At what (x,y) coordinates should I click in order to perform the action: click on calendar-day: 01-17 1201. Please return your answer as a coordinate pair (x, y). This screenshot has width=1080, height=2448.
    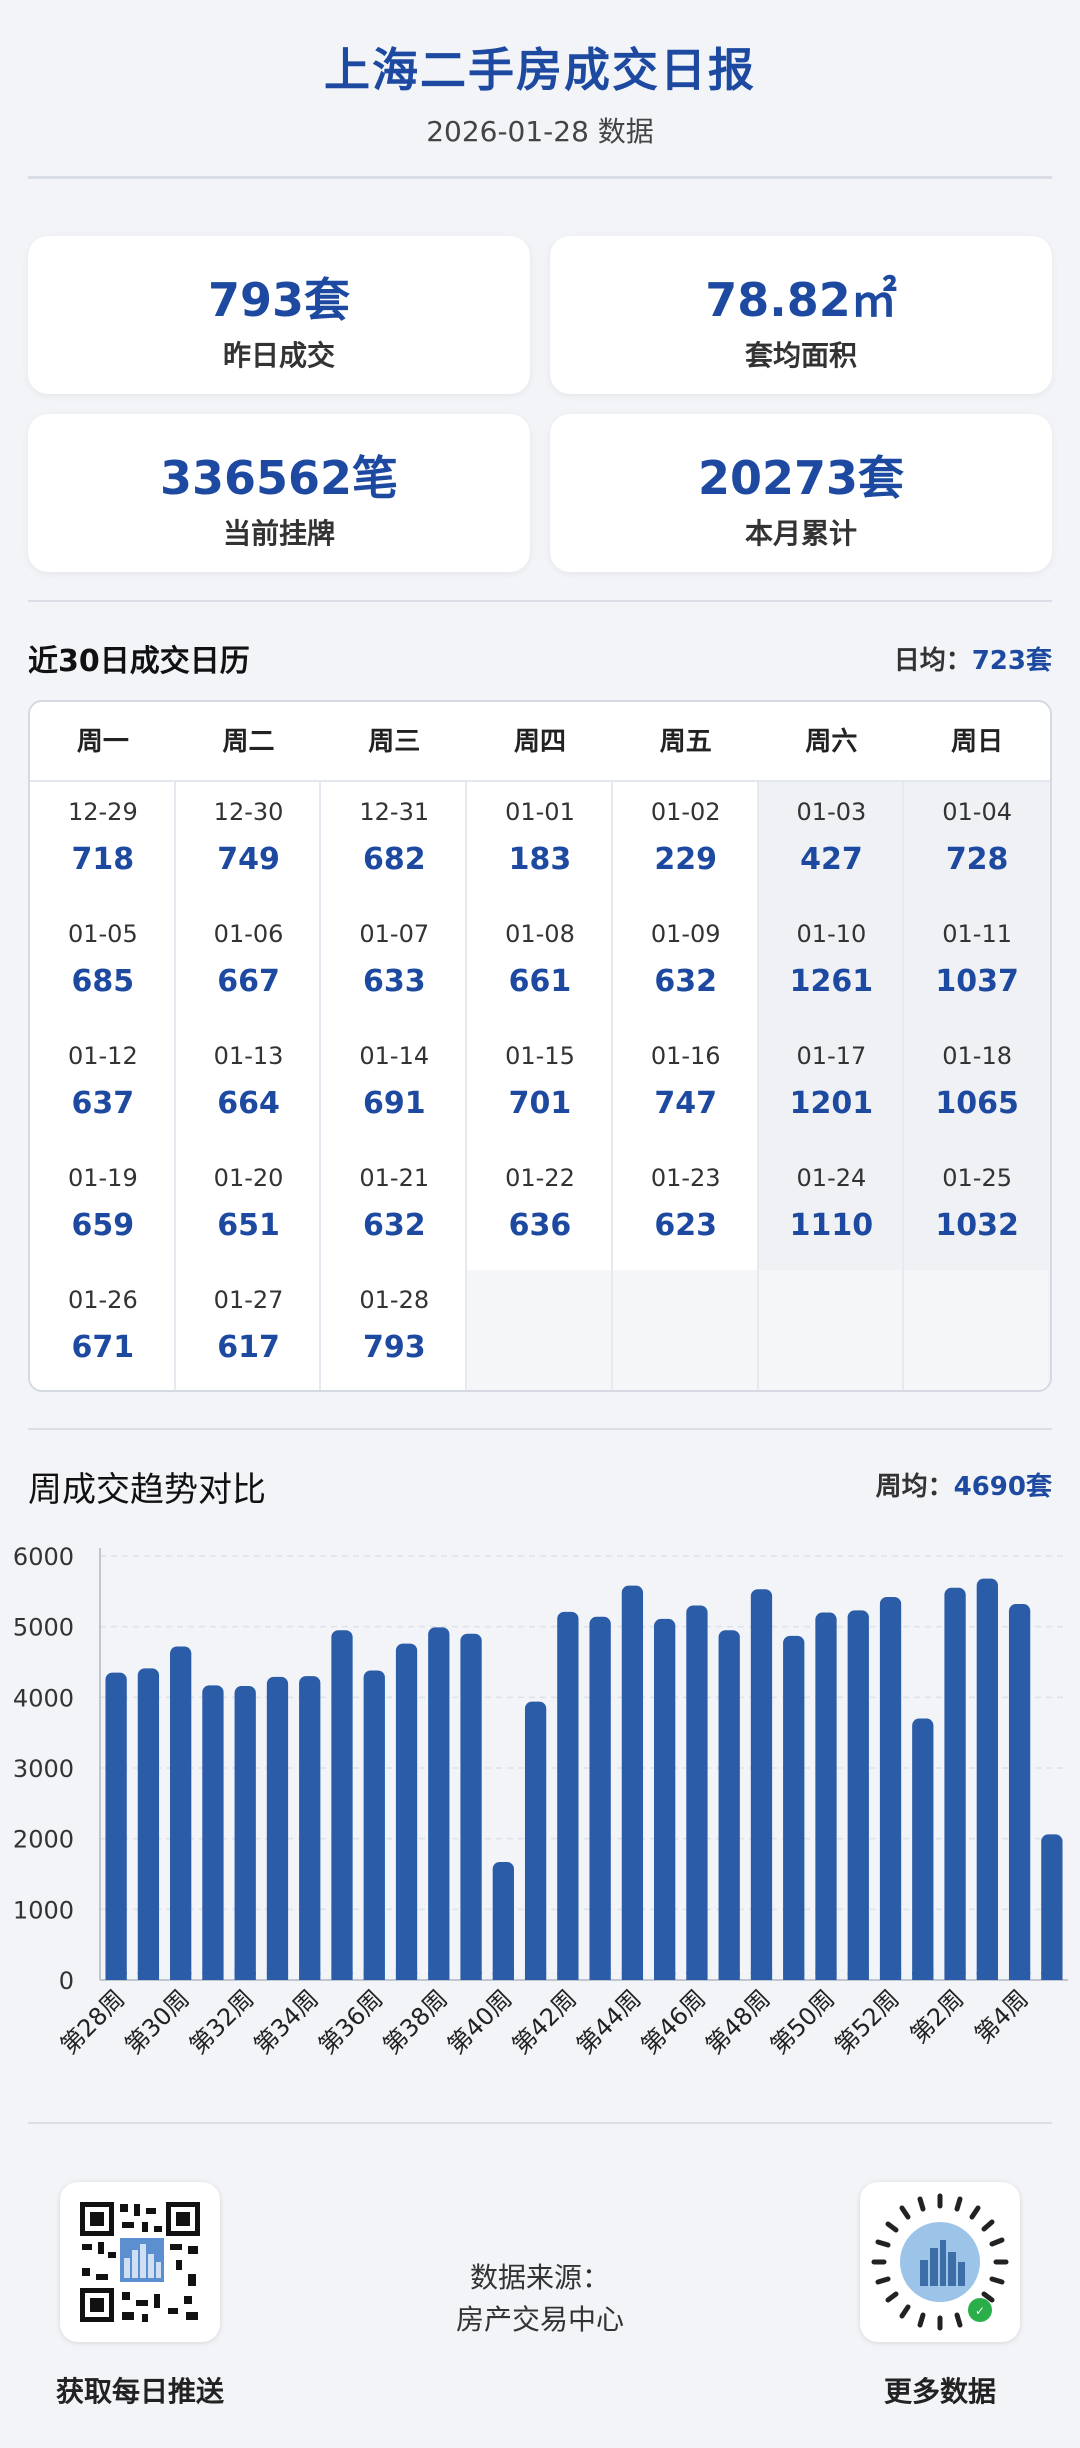
    Looking at the image, I should click on (832, 1087).